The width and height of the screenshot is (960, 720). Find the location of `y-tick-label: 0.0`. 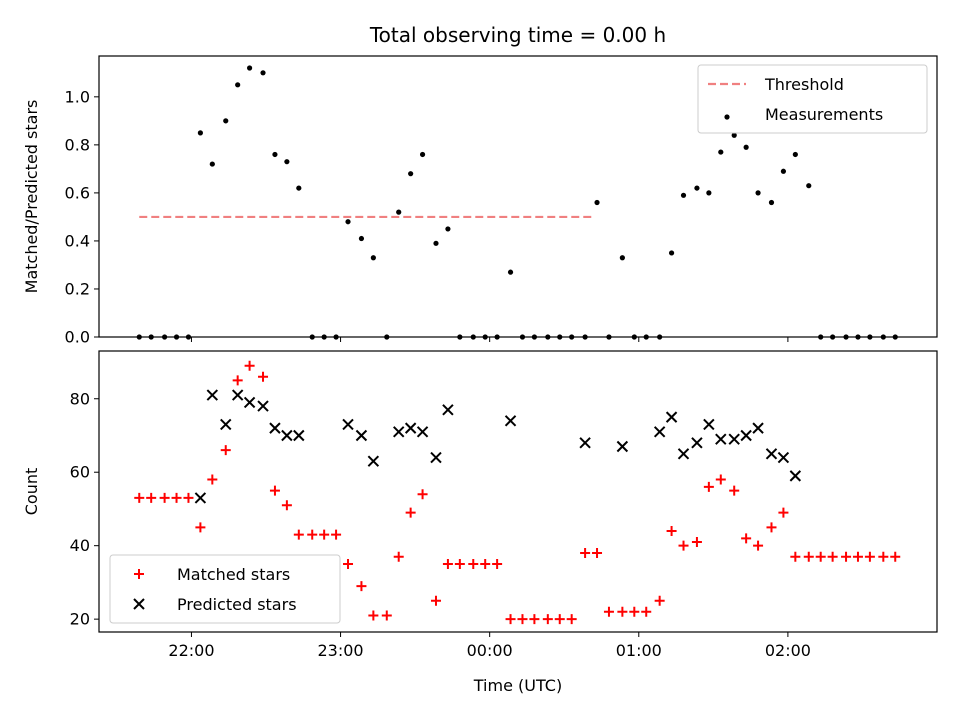

y-tick-label: 0.0 is located at coordinates (77, 337).